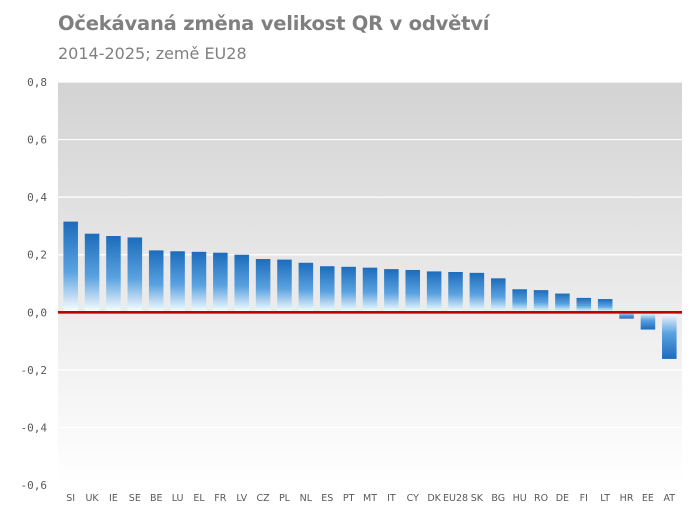 This screenshot has width=697, height=527. What do you see at coordinates (37, 312) in the screenshot?
I see `y-tick-label: 0,0` at bounding box center [37, 312].